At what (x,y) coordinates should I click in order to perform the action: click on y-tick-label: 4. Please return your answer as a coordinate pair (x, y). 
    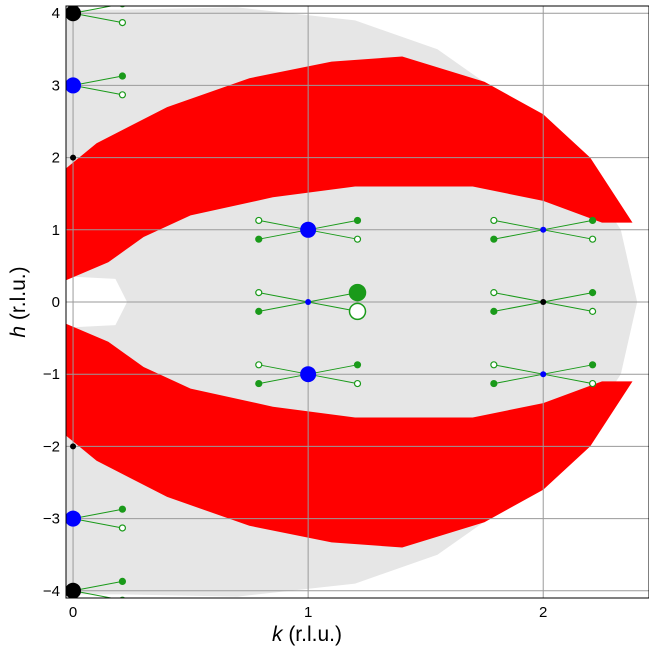
    Looking at the image, I should click on (56, 13).